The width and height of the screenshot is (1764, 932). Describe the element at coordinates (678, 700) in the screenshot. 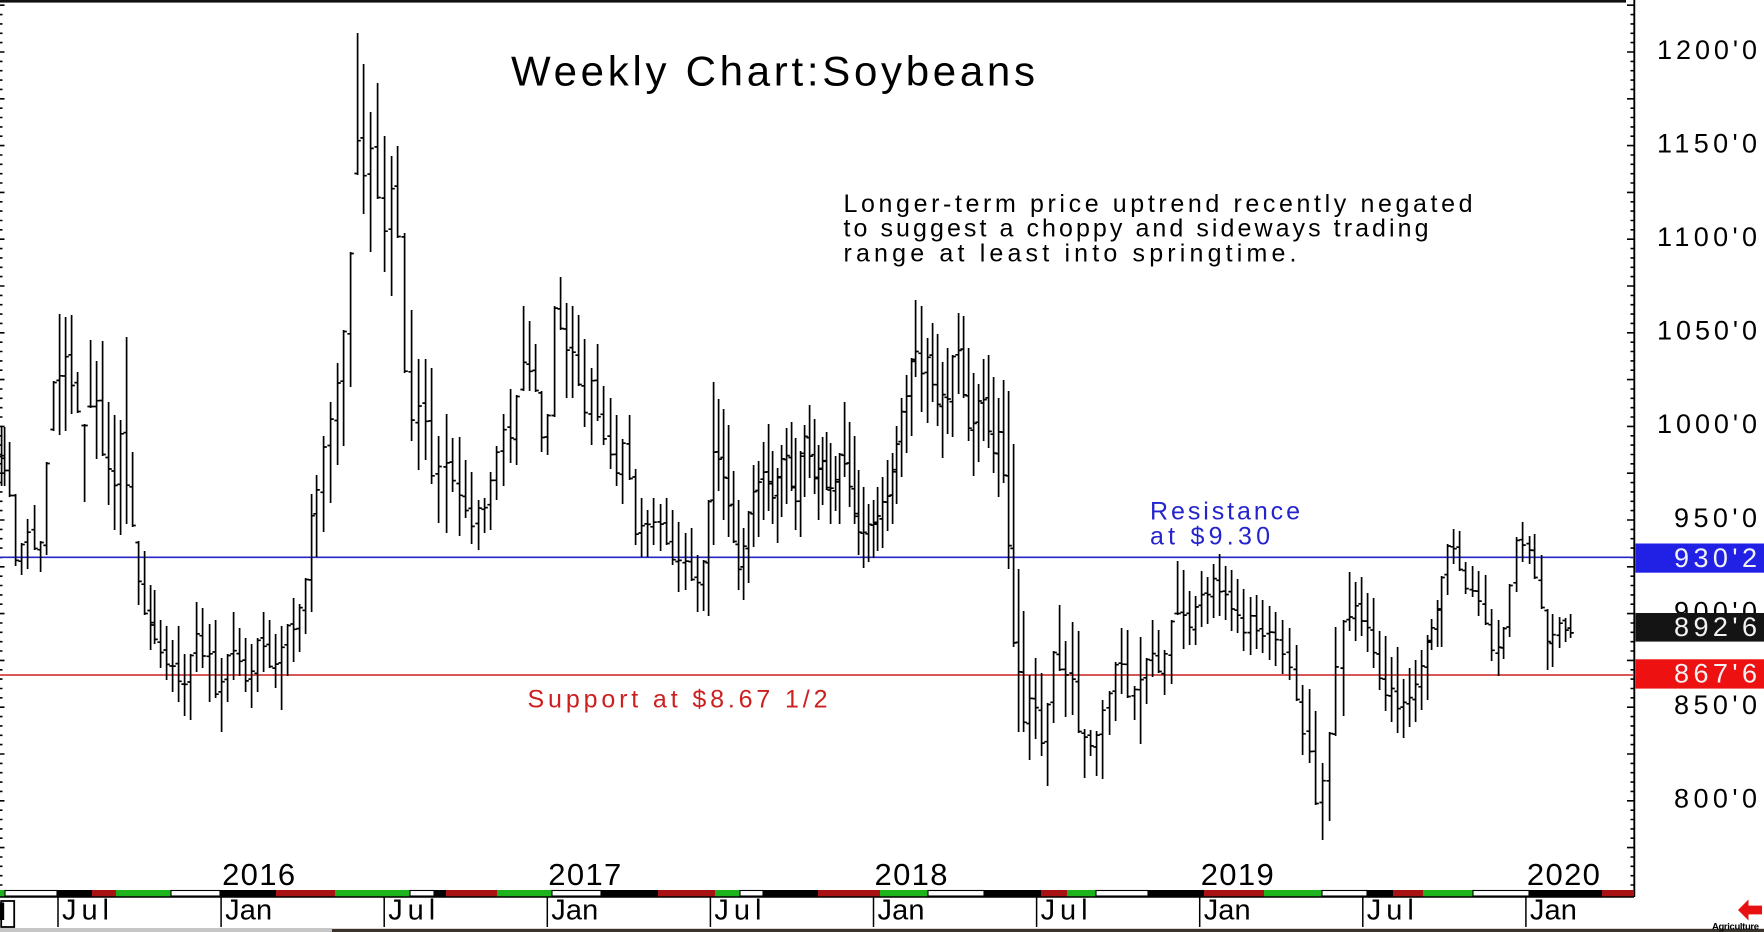

I see `svg-text: Support at $8.67 1/2` at that location.